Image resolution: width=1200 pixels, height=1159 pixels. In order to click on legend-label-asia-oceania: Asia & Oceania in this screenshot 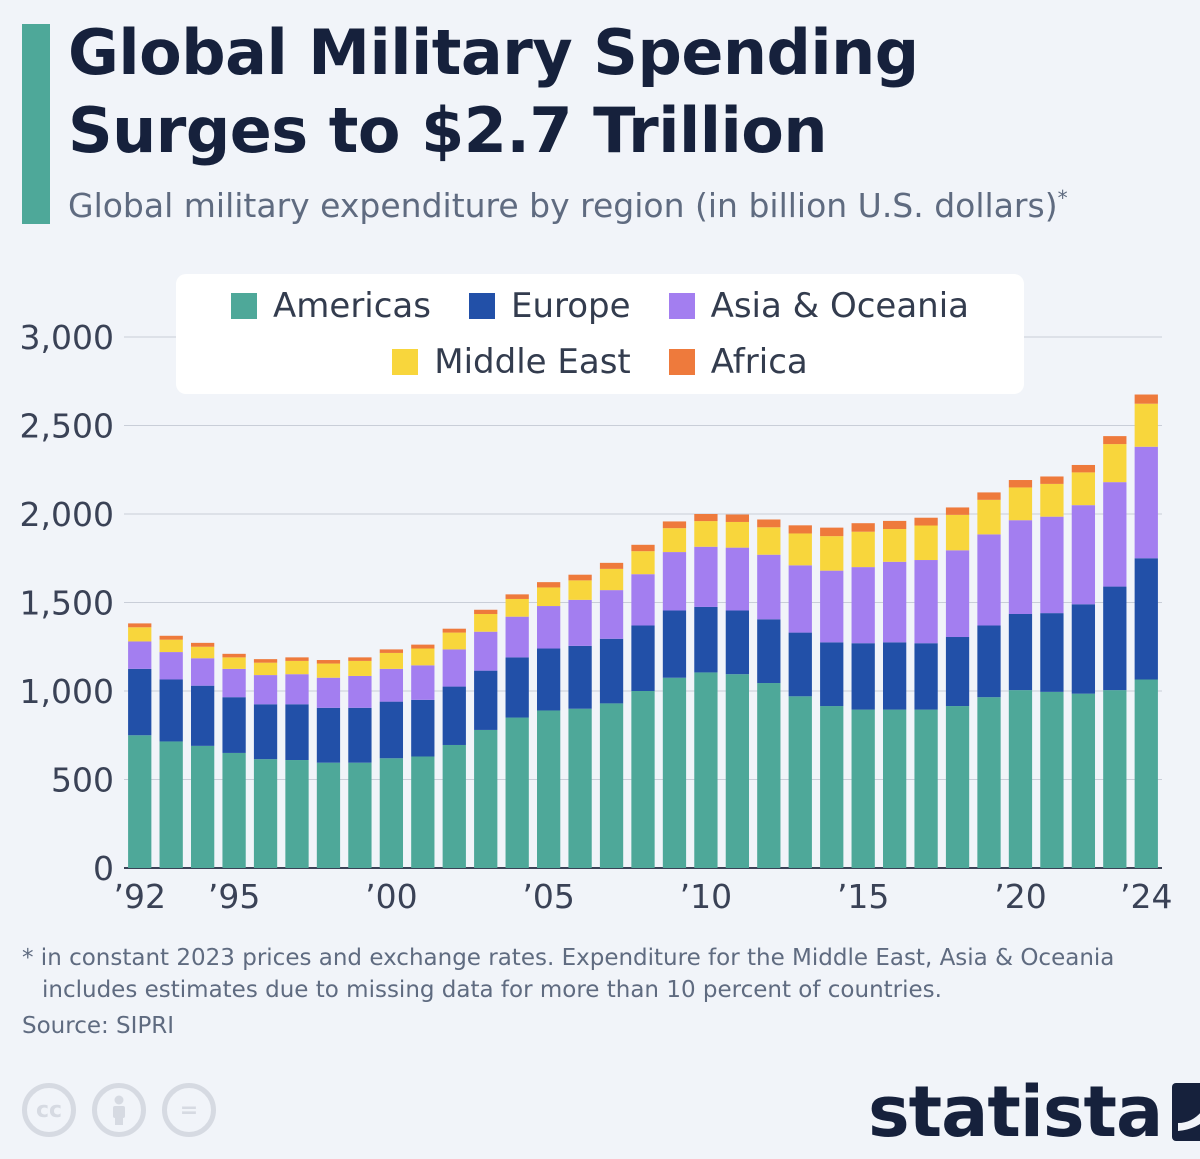, I will do `click(839, 306)`.